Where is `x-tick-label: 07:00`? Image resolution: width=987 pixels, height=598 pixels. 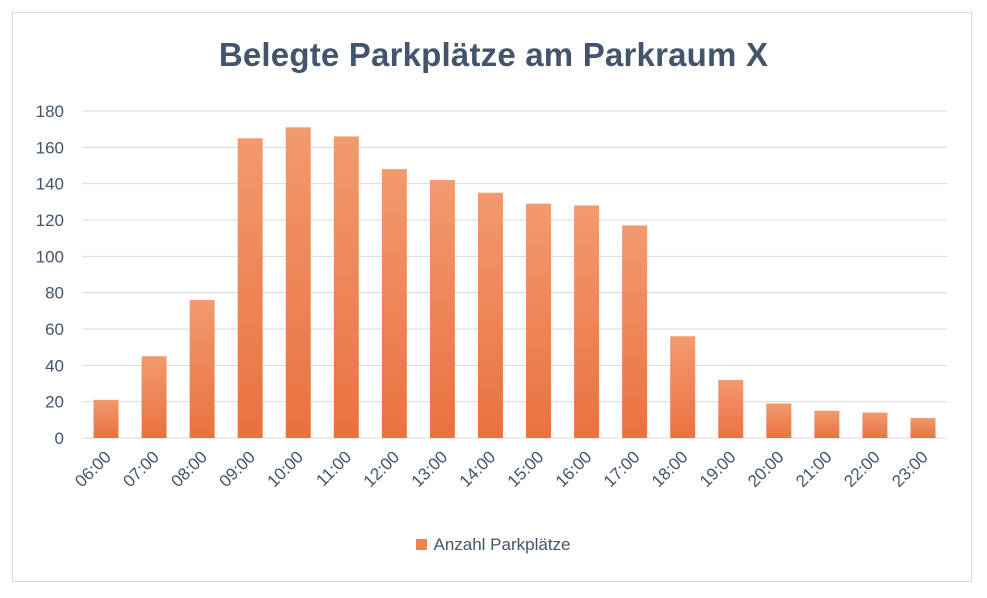 x-tick-label: 07:00 is located at coordinates (141, 469).